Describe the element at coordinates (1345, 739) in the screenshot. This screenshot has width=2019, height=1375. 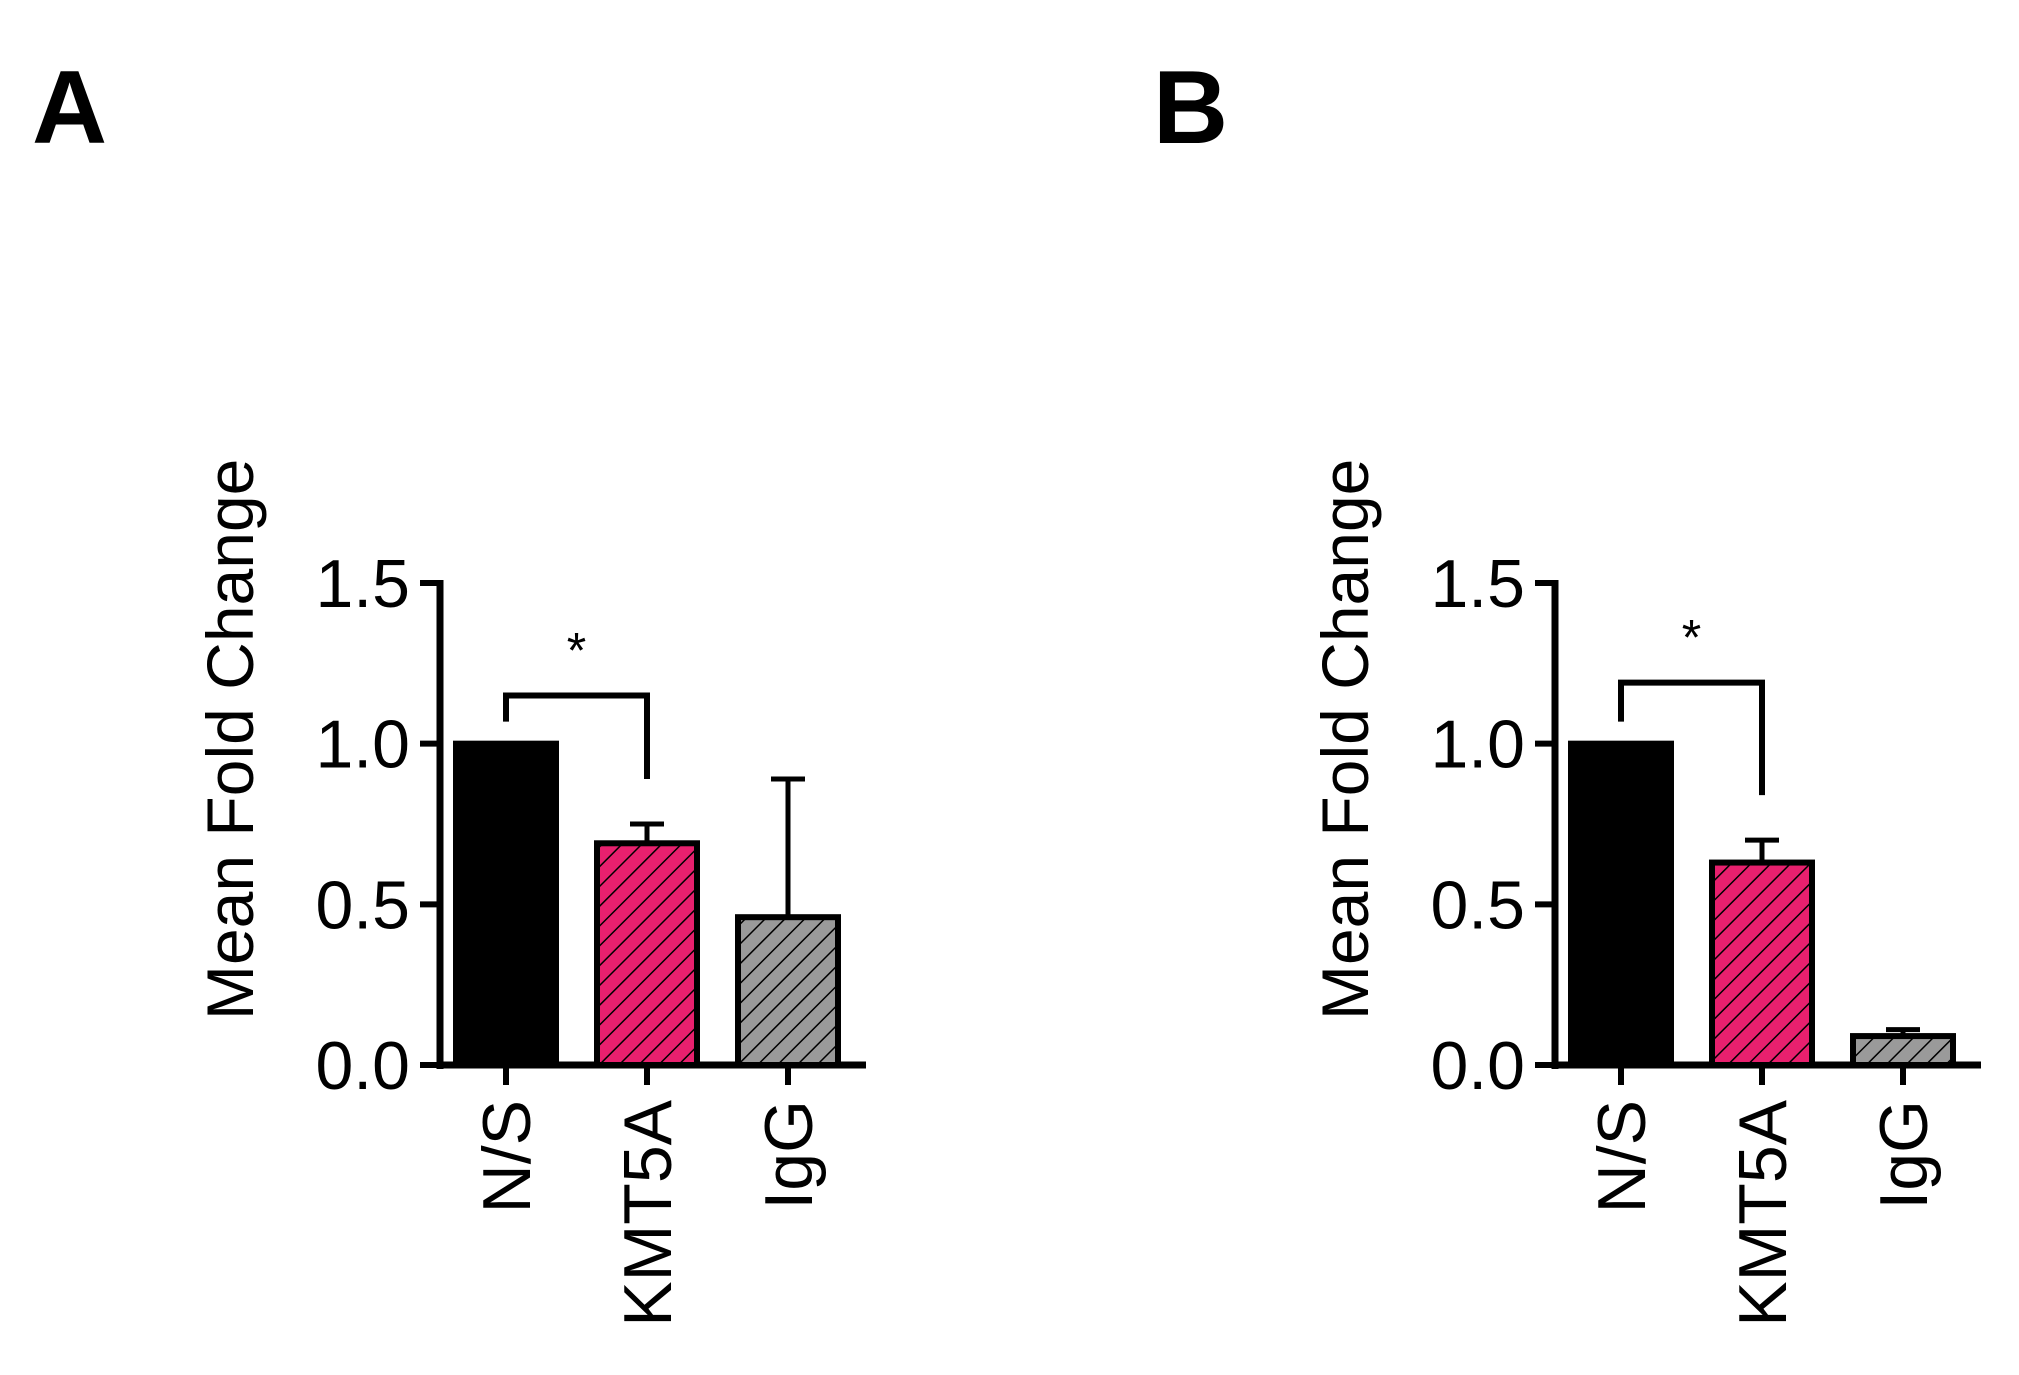
I see `y-axis-label-b: Mean Fold Change` at that location.